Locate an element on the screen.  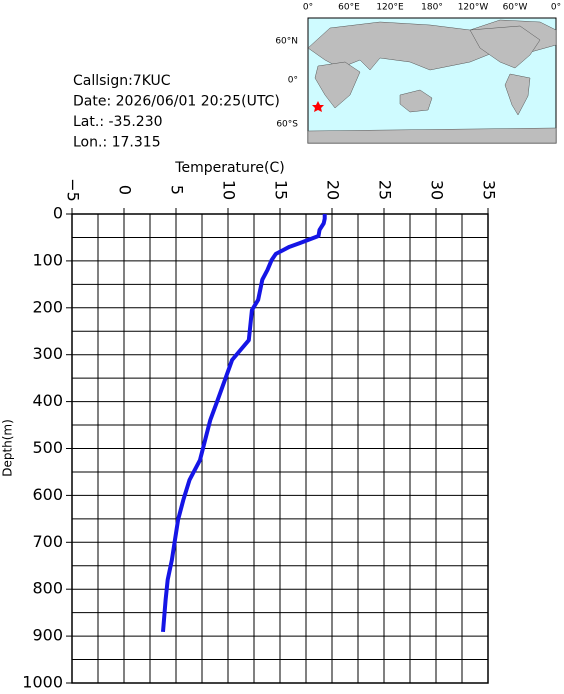
map-lat-label: 60°N is located at coordinates (286, 42).